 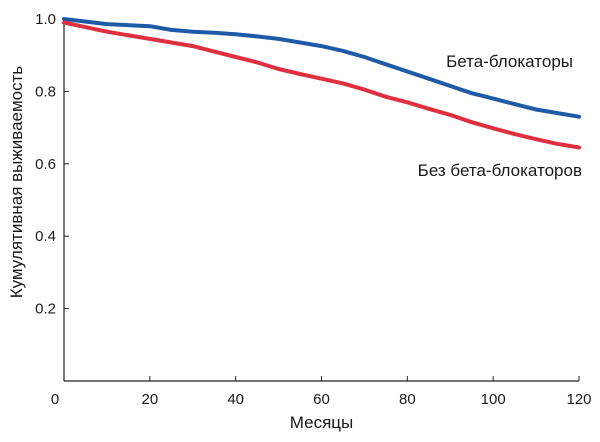 I want to click on y-tick-label: 0.6, so click(x=45, y=164).